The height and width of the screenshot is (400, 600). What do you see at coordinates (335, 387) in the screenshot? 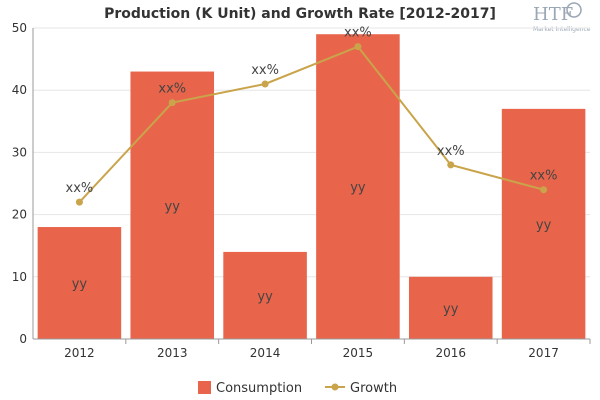
I see `legend-growth-swatch-dot` at bounding box center [335, 387].